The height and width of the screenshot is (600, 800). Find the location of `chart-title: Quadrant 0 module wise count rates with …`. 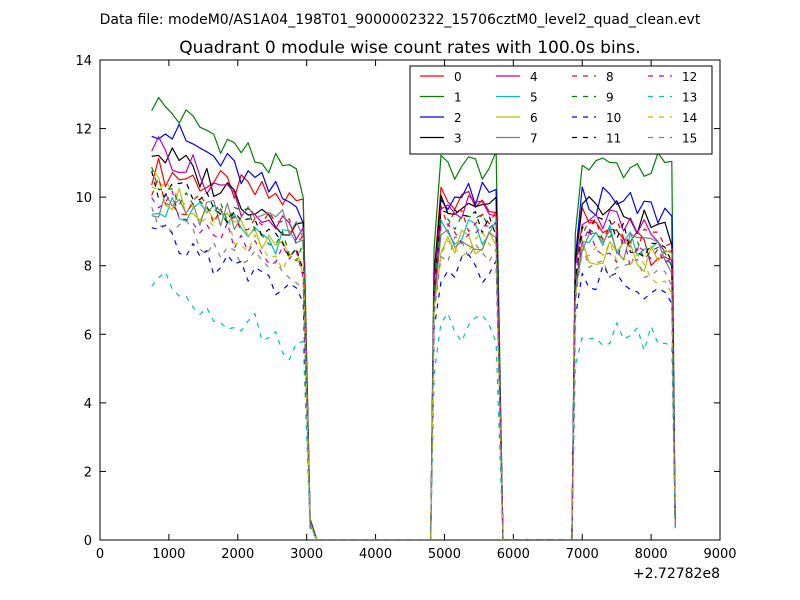

chart-title: Quadrant 0 module wise count rates with … is located at coordinates (409, 48).